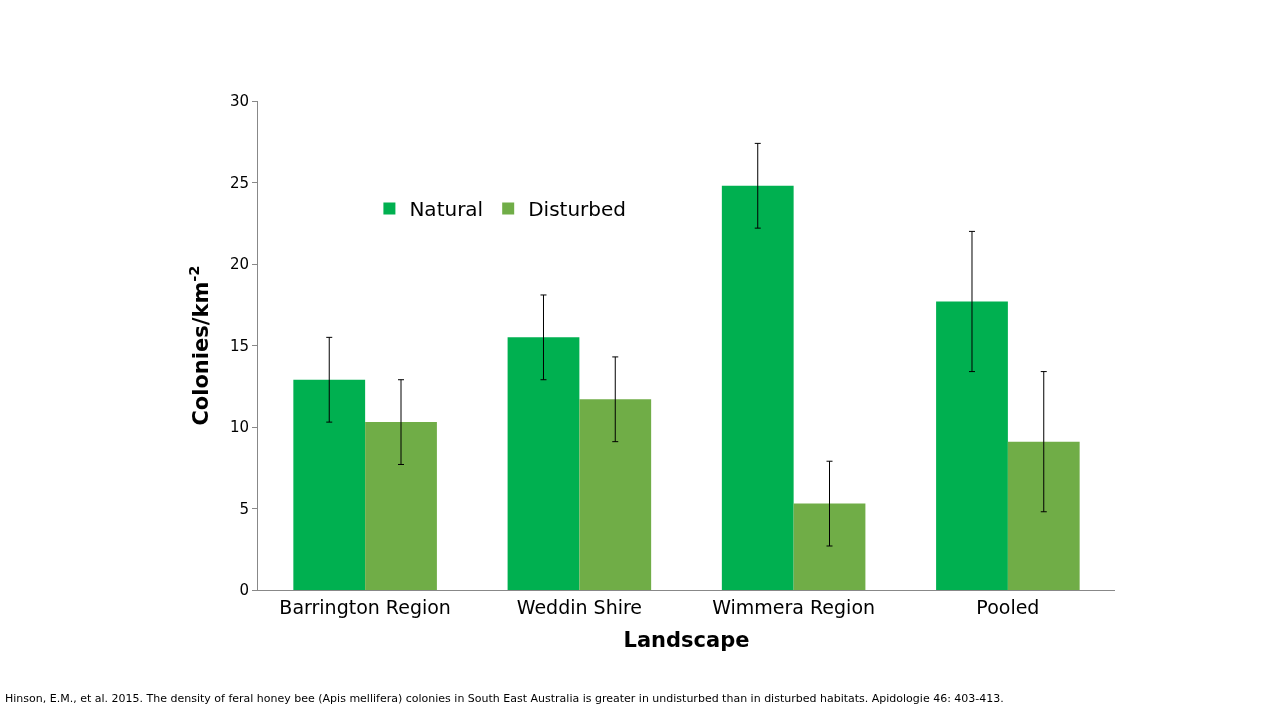 This screenshot has width=1283, height=719. I want to click on y-tick-label: 0, so click(244, 590).